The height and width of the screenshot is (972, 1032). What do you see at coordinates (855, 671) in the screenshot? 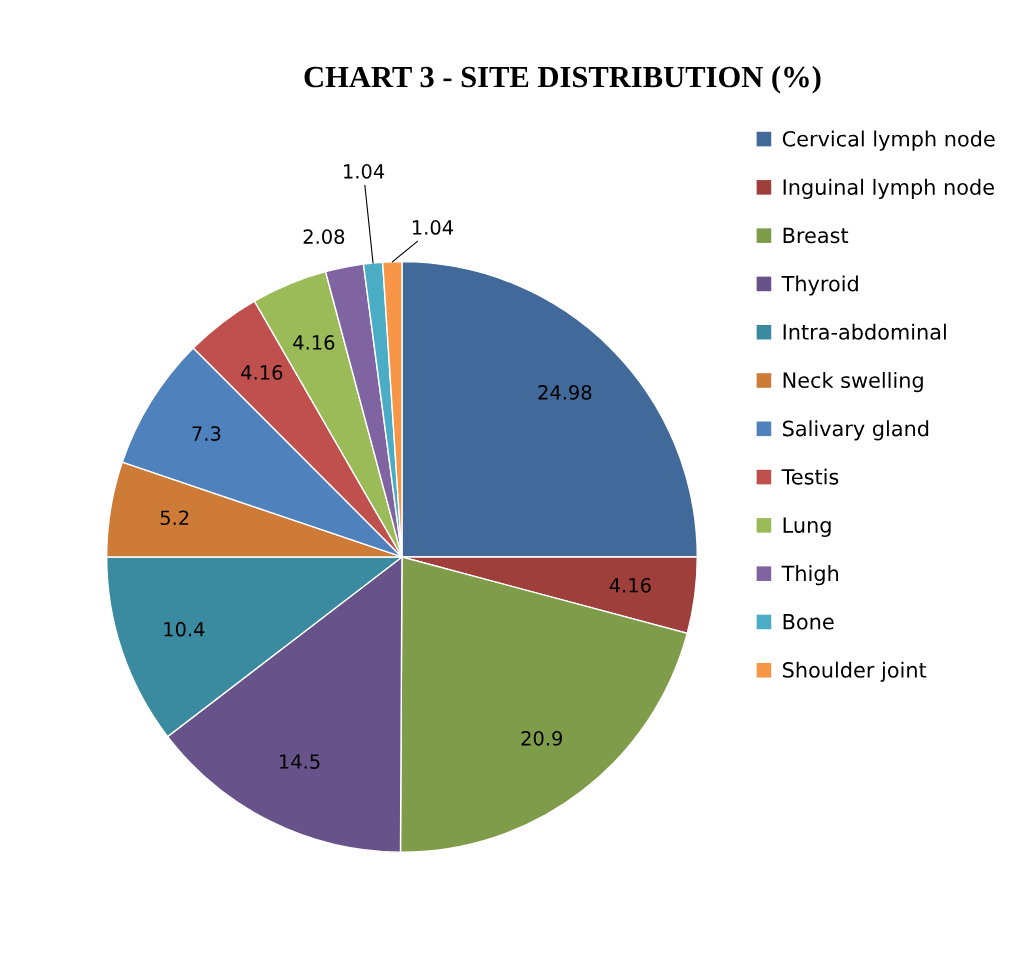
I see `legend-label: Shoulder joint` at bounding box center [855, 671].